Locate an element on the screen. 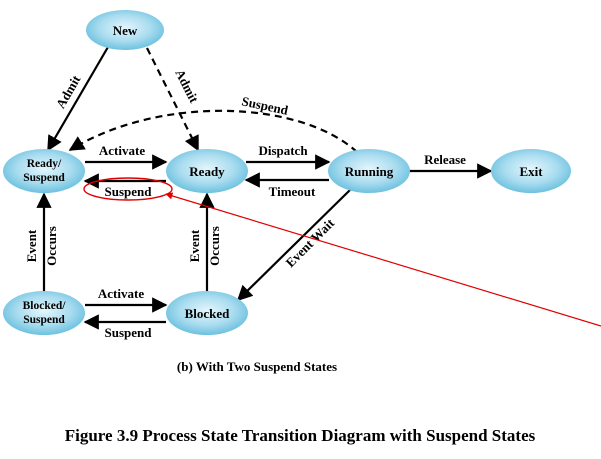 This screenshot has width=601, height=459. svg-text: Exit is located at coordinates (531, 171).